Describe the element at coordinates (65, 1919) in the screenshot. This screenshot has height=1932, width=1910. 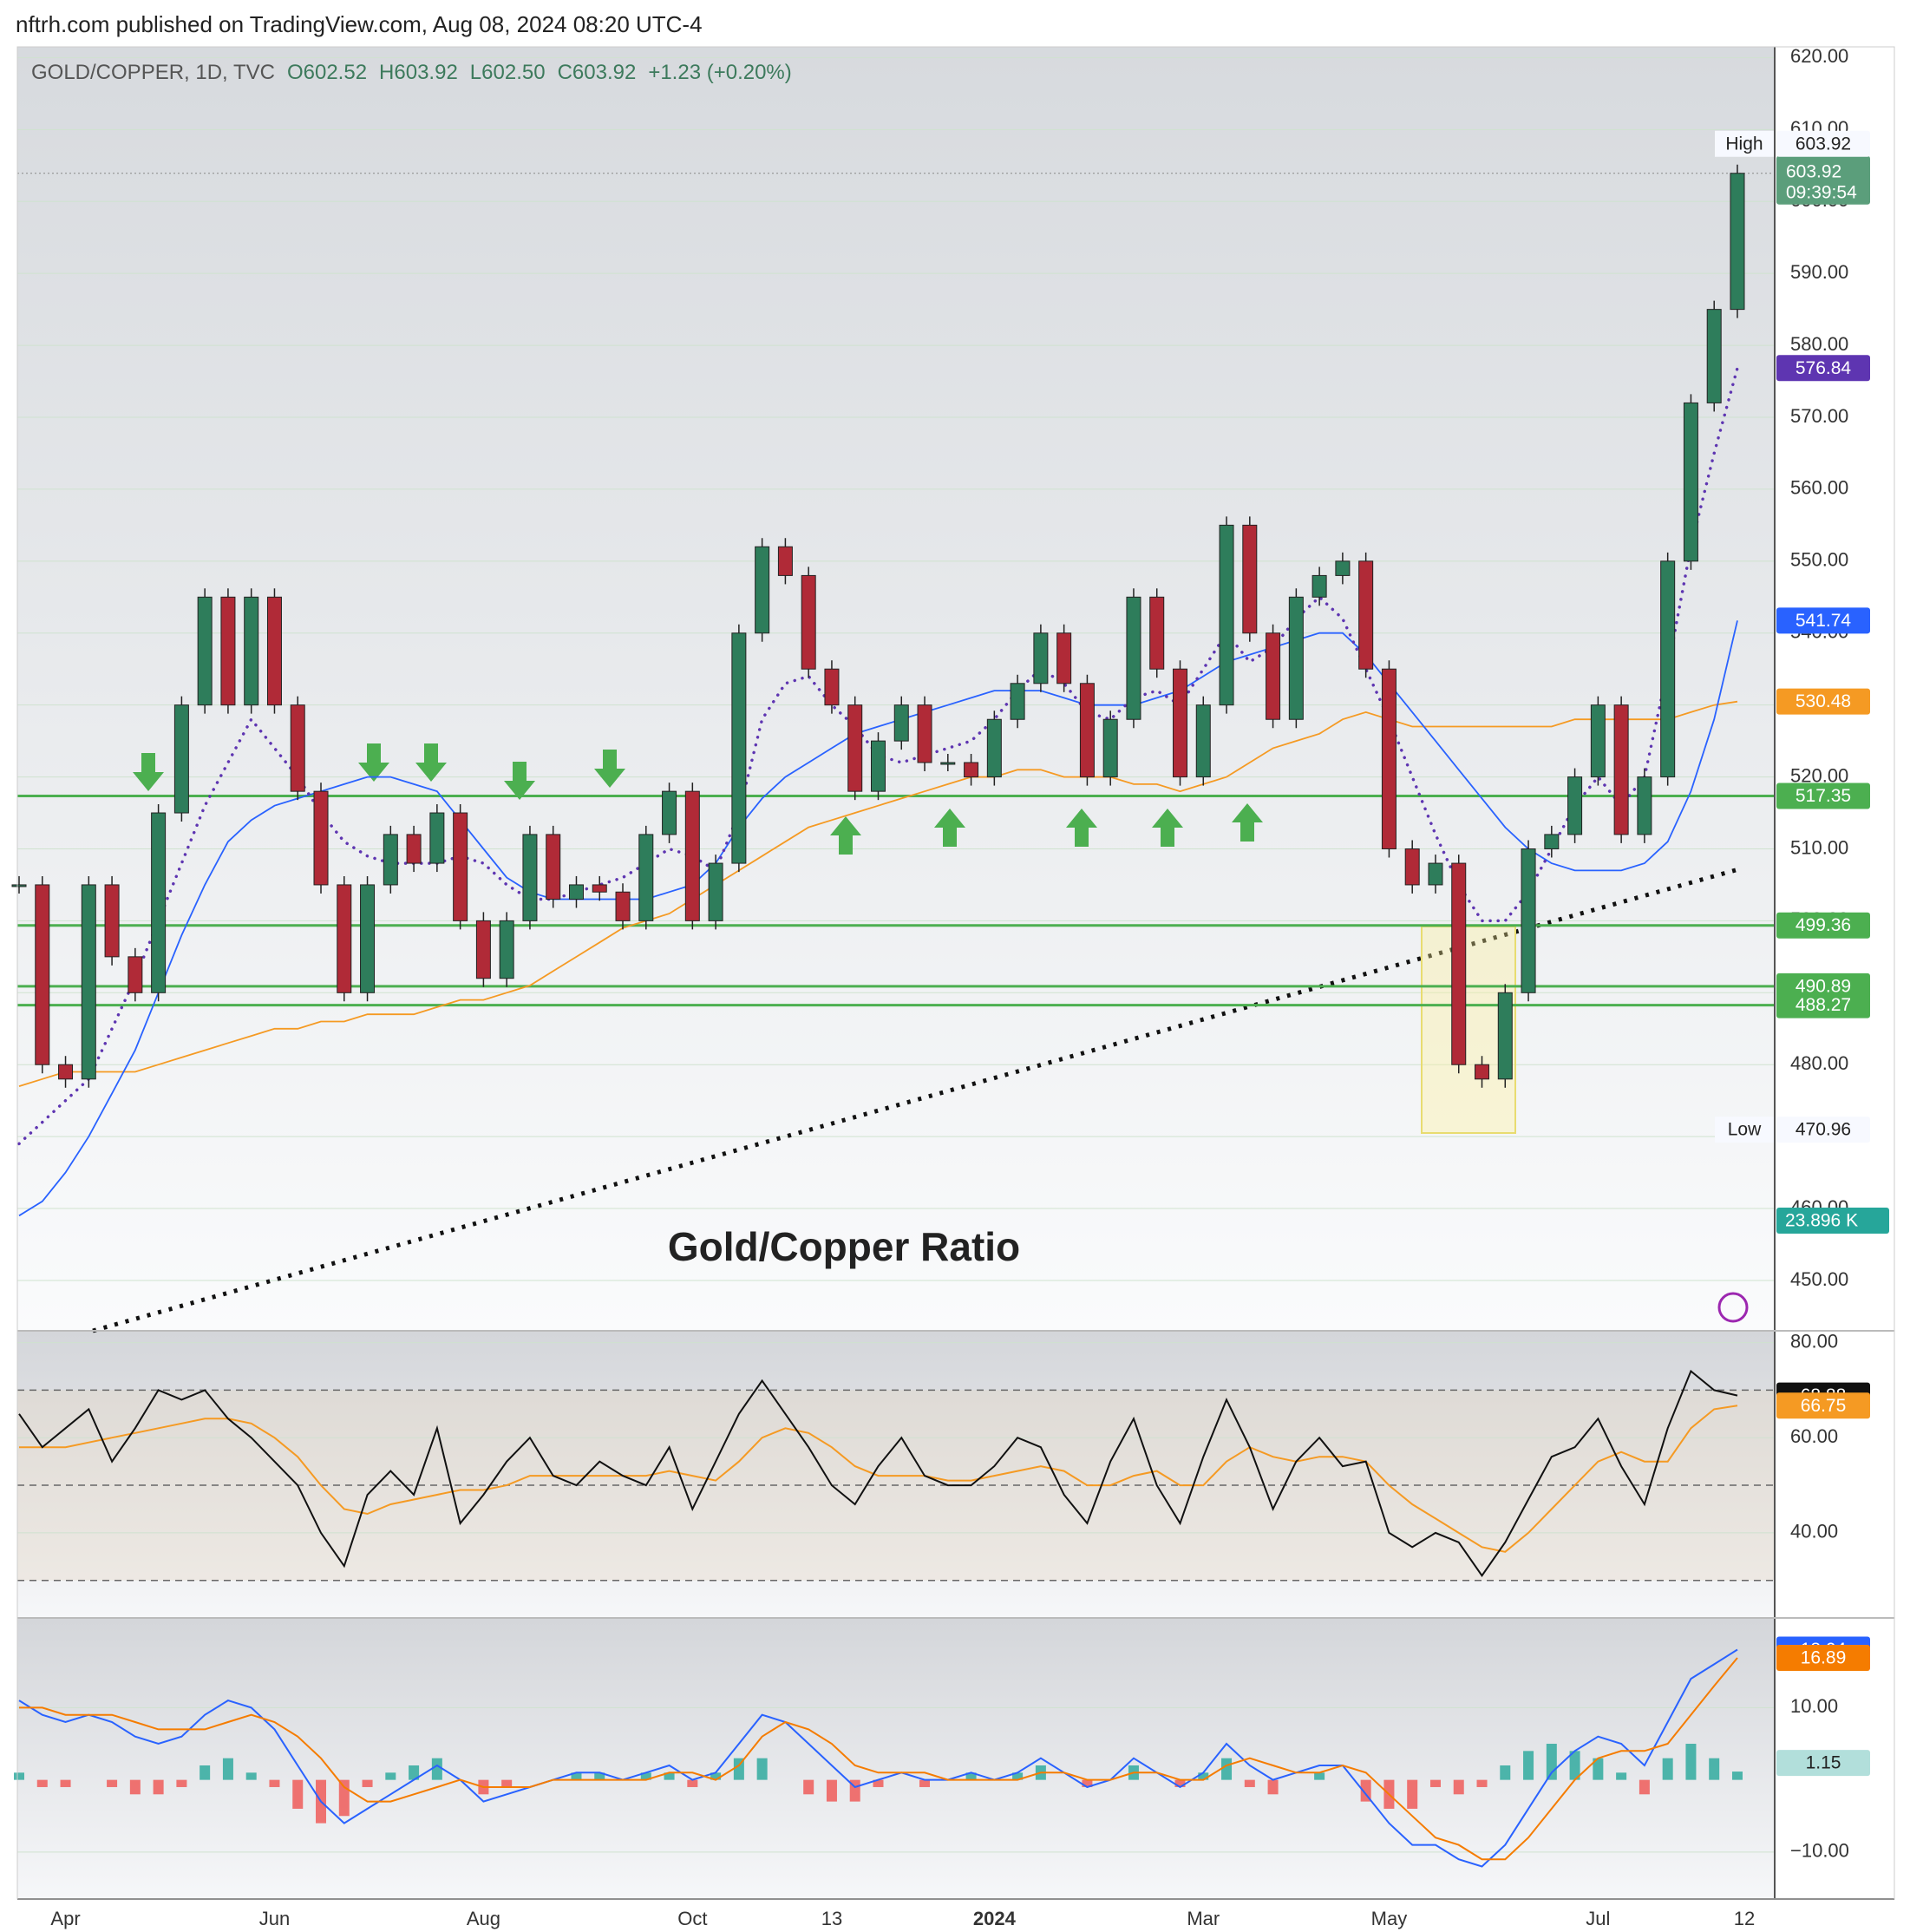
I see `x-tick-label: Apr` at that location.